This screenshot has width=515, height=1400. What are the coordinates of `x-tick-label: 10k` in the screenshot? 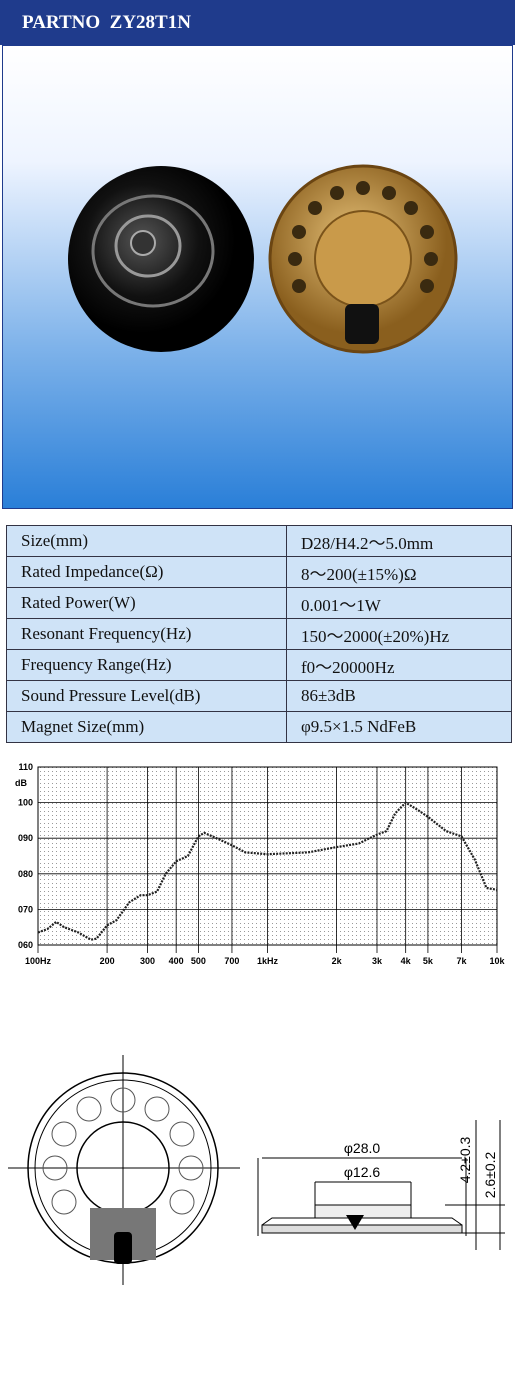 It's located at (497, 961).